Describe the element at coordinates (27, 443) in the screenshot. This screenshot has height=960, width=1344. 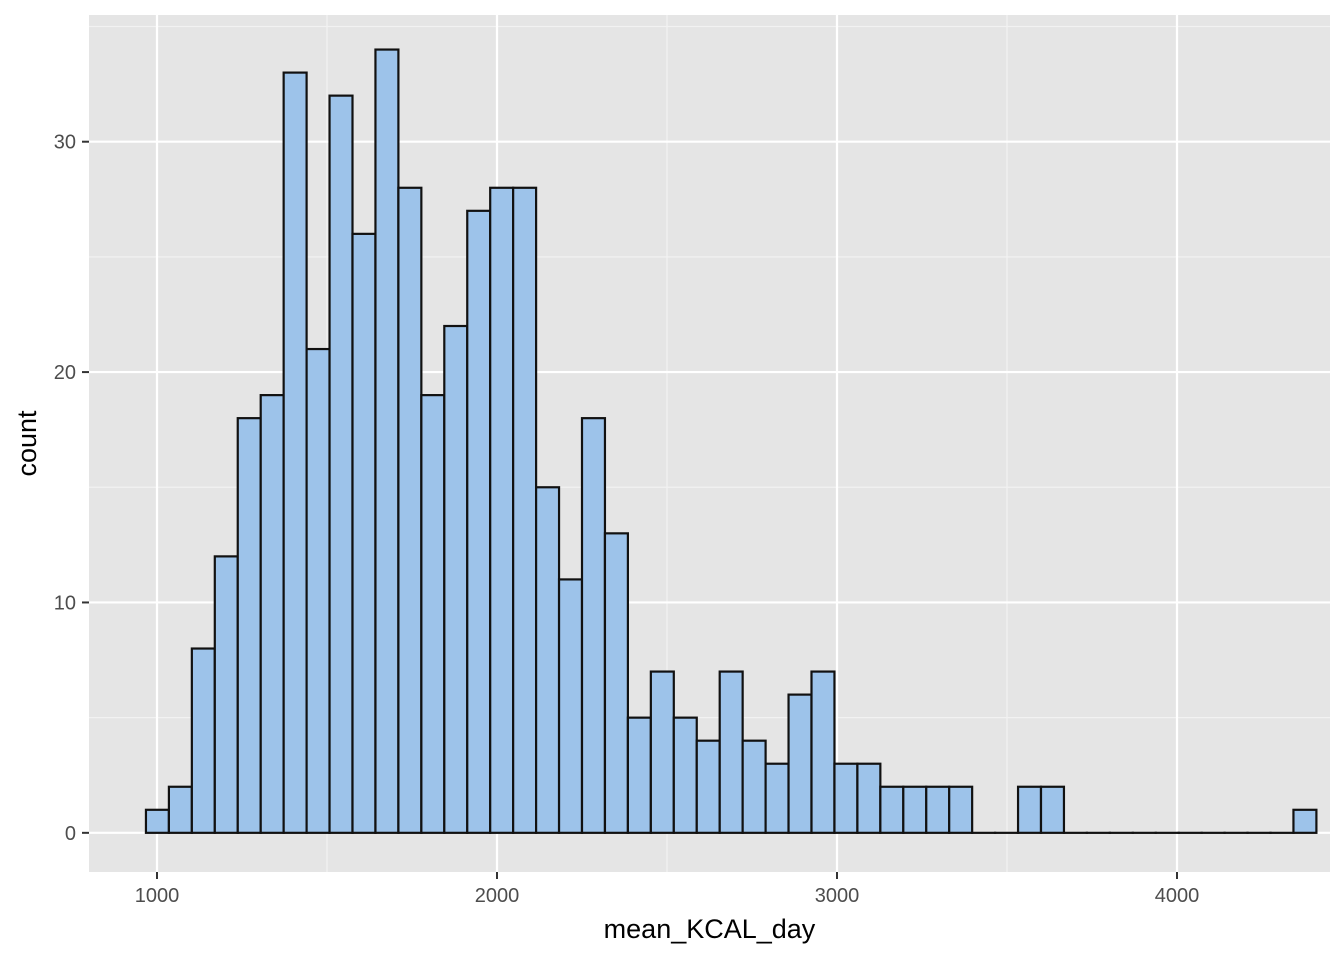
I see `y-axis-title: count` at that location.